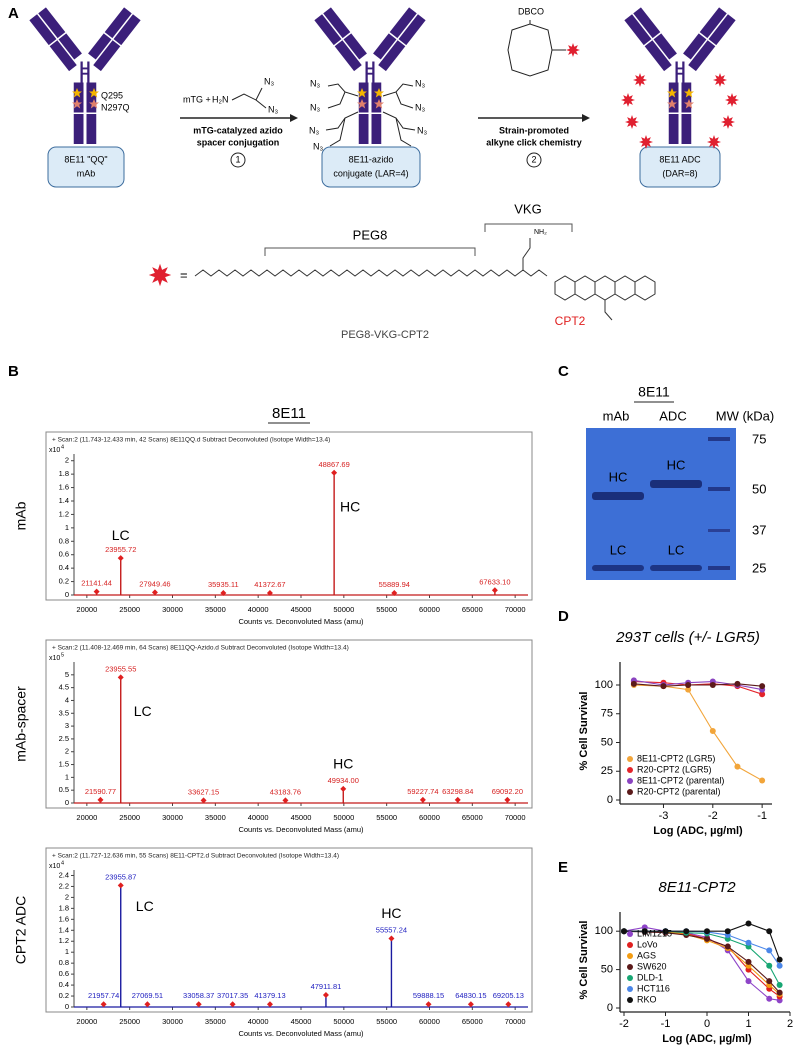  I want to click on y-tick-label: 0.5, so click(64, 789).